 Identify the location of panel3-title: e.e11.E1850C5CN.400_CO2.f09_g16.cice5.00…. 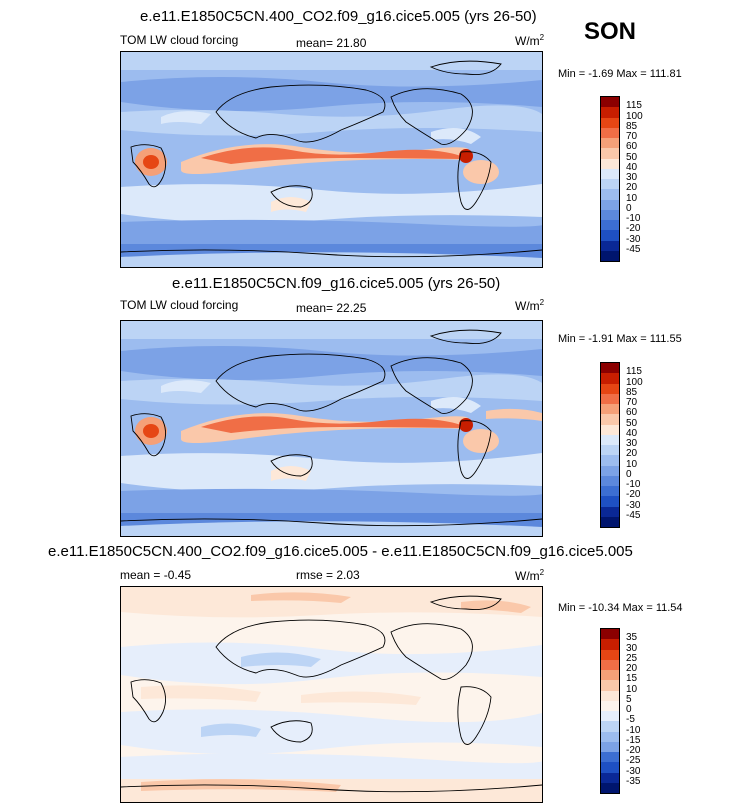
(340, 551).